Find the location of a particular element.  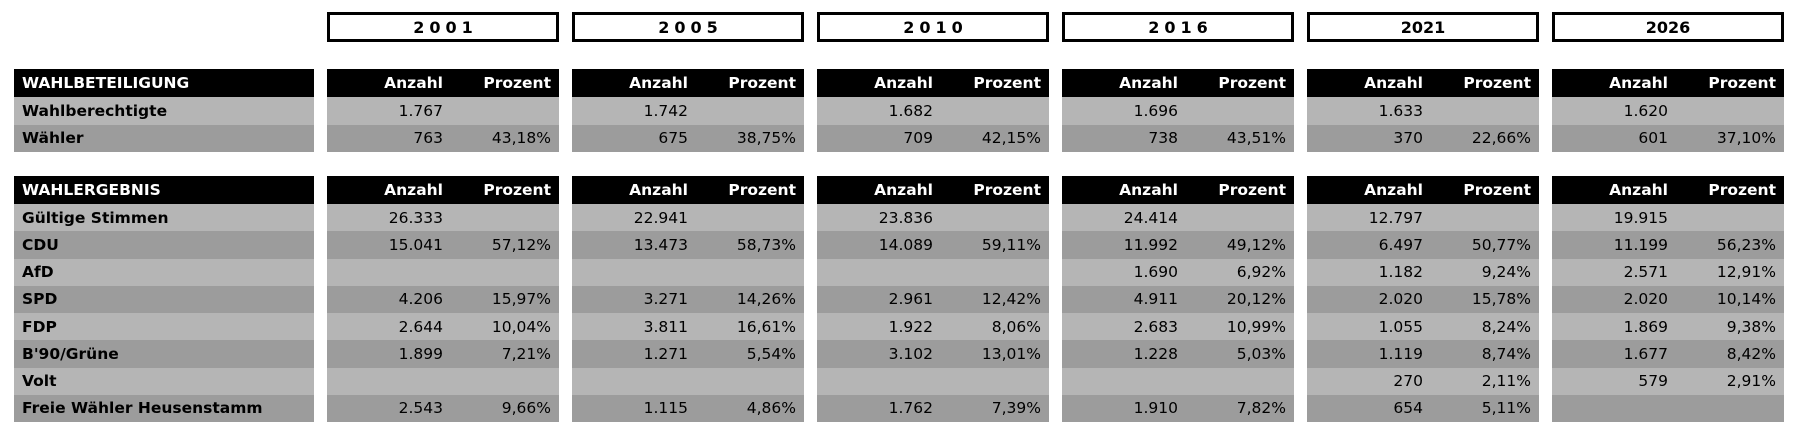

table-row: 1.055 8,24% is located at coordinates (1423, 327).